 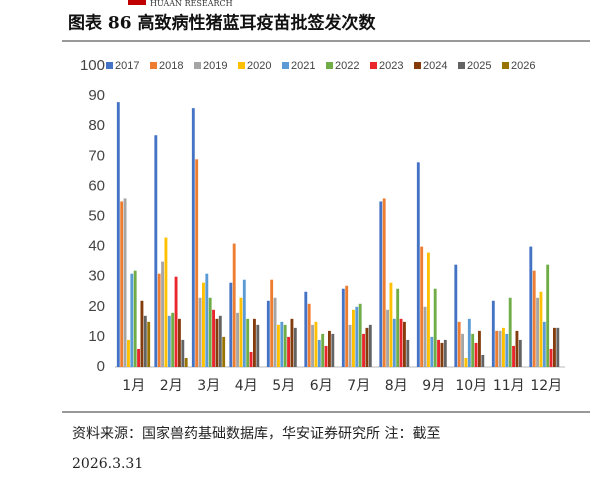 What do you see at coordinates (433, 386) in the screenshot?
I see `x-tick-label: 9月` at bounding box center [433, 386].